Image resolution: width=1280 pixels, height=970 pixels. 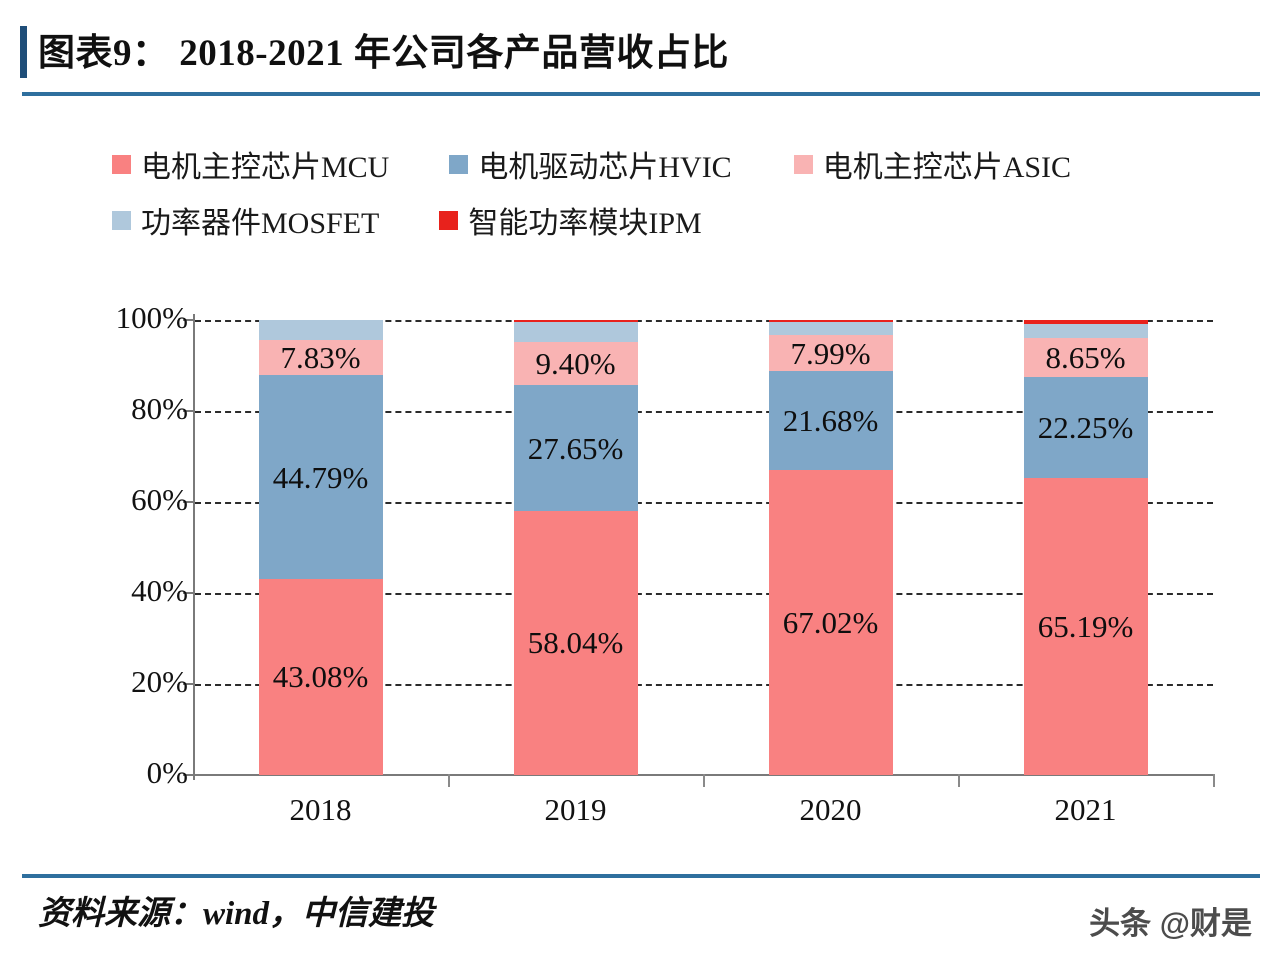 I want to click on legend-row-2: 功率器件MOSFET 智能功率模块IPM, so click(x=682, y=220).